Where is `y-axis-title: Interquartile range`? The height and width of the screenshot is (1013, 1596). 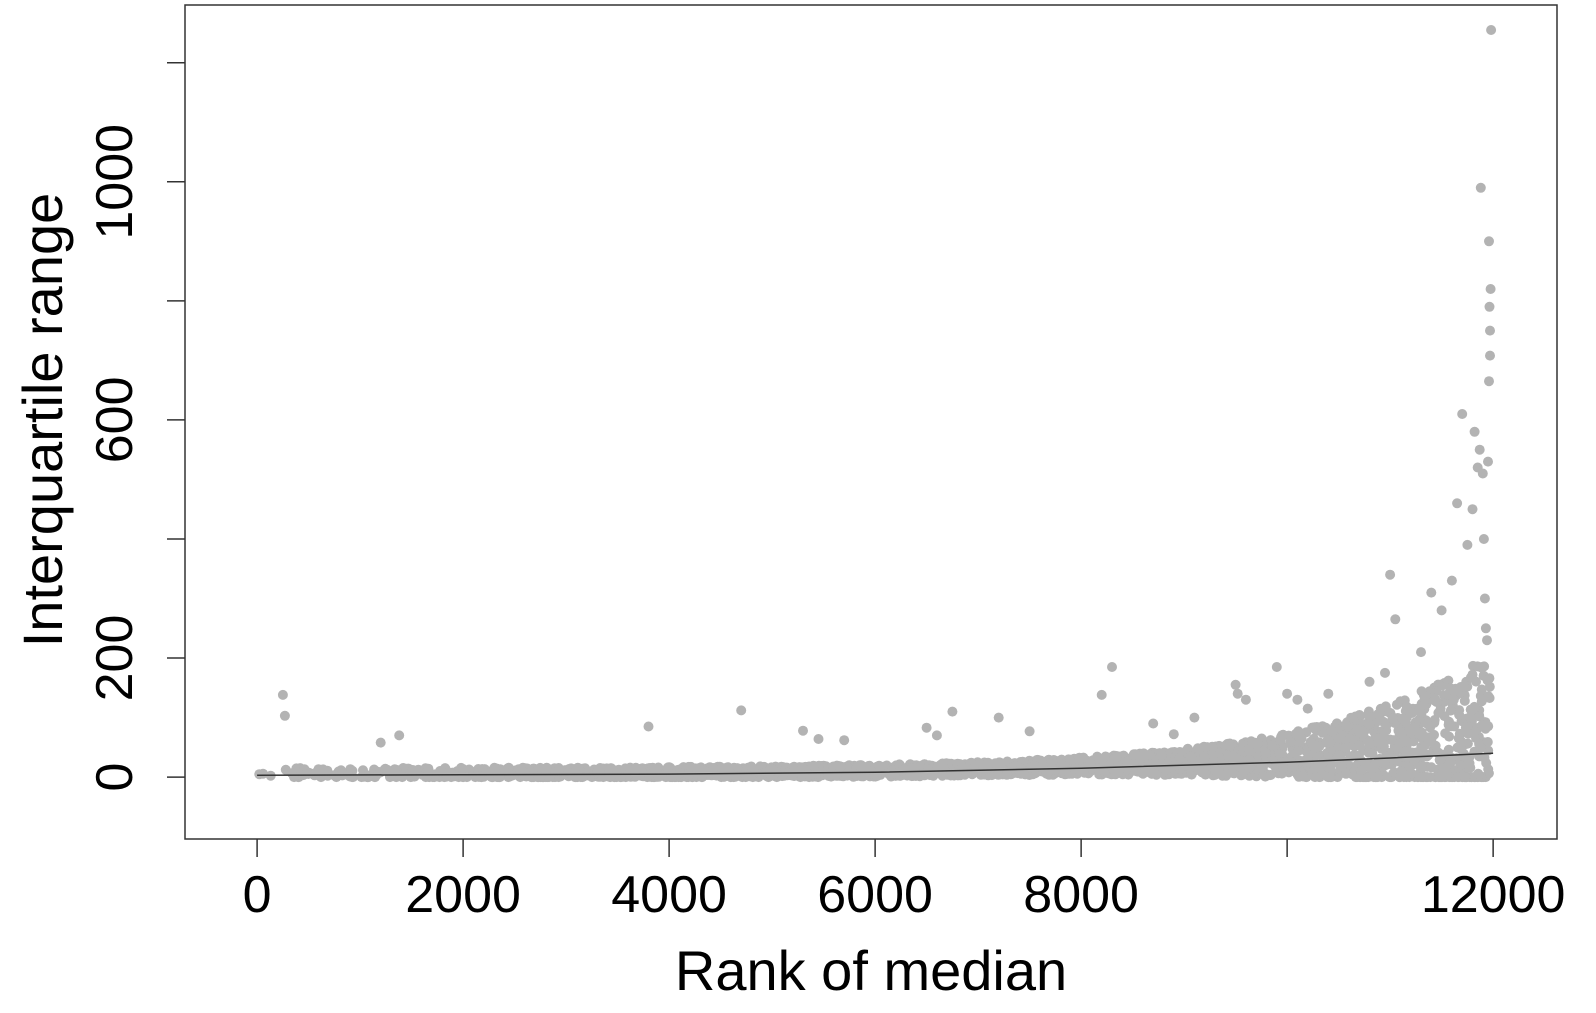 y-axis-title: Interquartile range is located at coordinates (42, 420).